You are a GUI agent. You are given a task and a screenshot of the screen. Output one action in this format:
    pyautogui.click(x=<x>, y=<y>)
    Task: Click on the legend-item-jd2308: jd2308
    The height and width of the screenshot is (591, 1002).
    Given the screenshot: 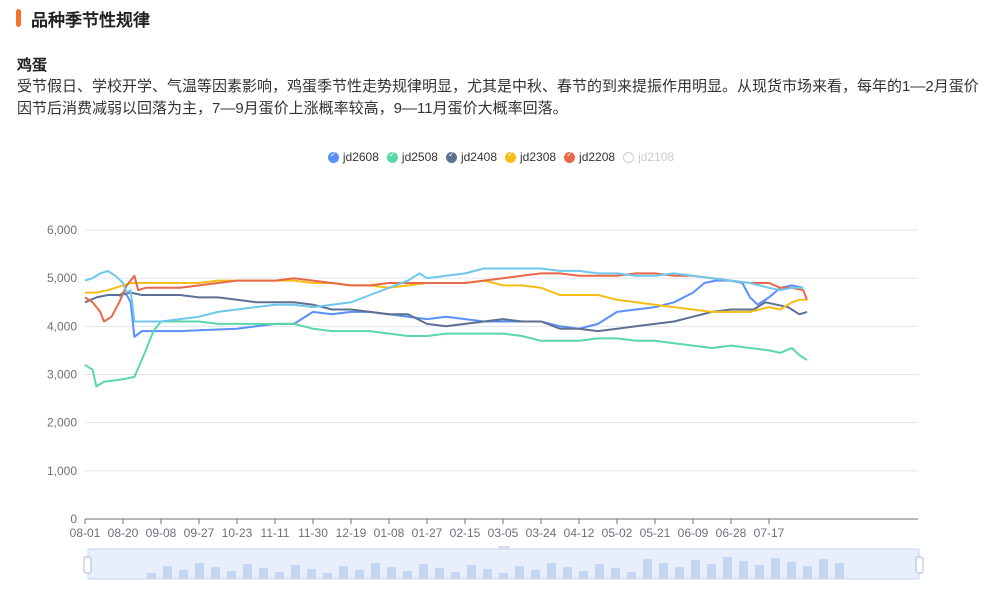 What is the action you would take?
    pyautogui.click(x=530, y=157)
    